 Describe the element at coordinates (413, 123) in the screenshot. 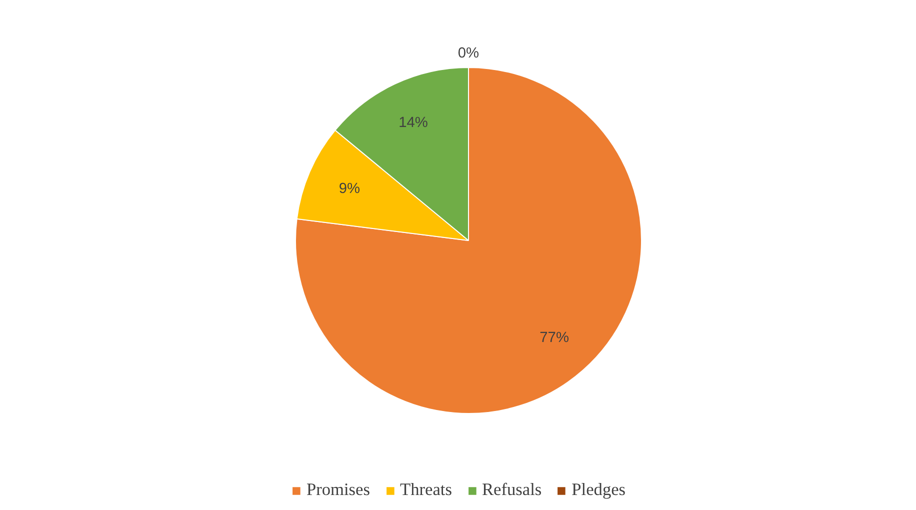

I see `data-label: 14%` at that location.